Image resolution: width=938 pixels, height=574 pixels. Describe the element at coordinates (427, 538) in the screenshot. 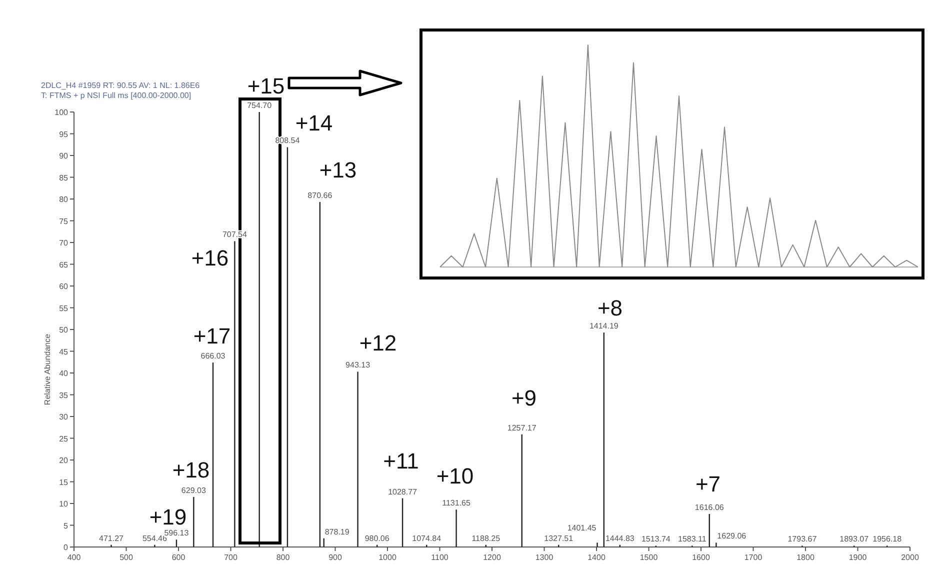

I see `annotation: 1074.84` at that location.